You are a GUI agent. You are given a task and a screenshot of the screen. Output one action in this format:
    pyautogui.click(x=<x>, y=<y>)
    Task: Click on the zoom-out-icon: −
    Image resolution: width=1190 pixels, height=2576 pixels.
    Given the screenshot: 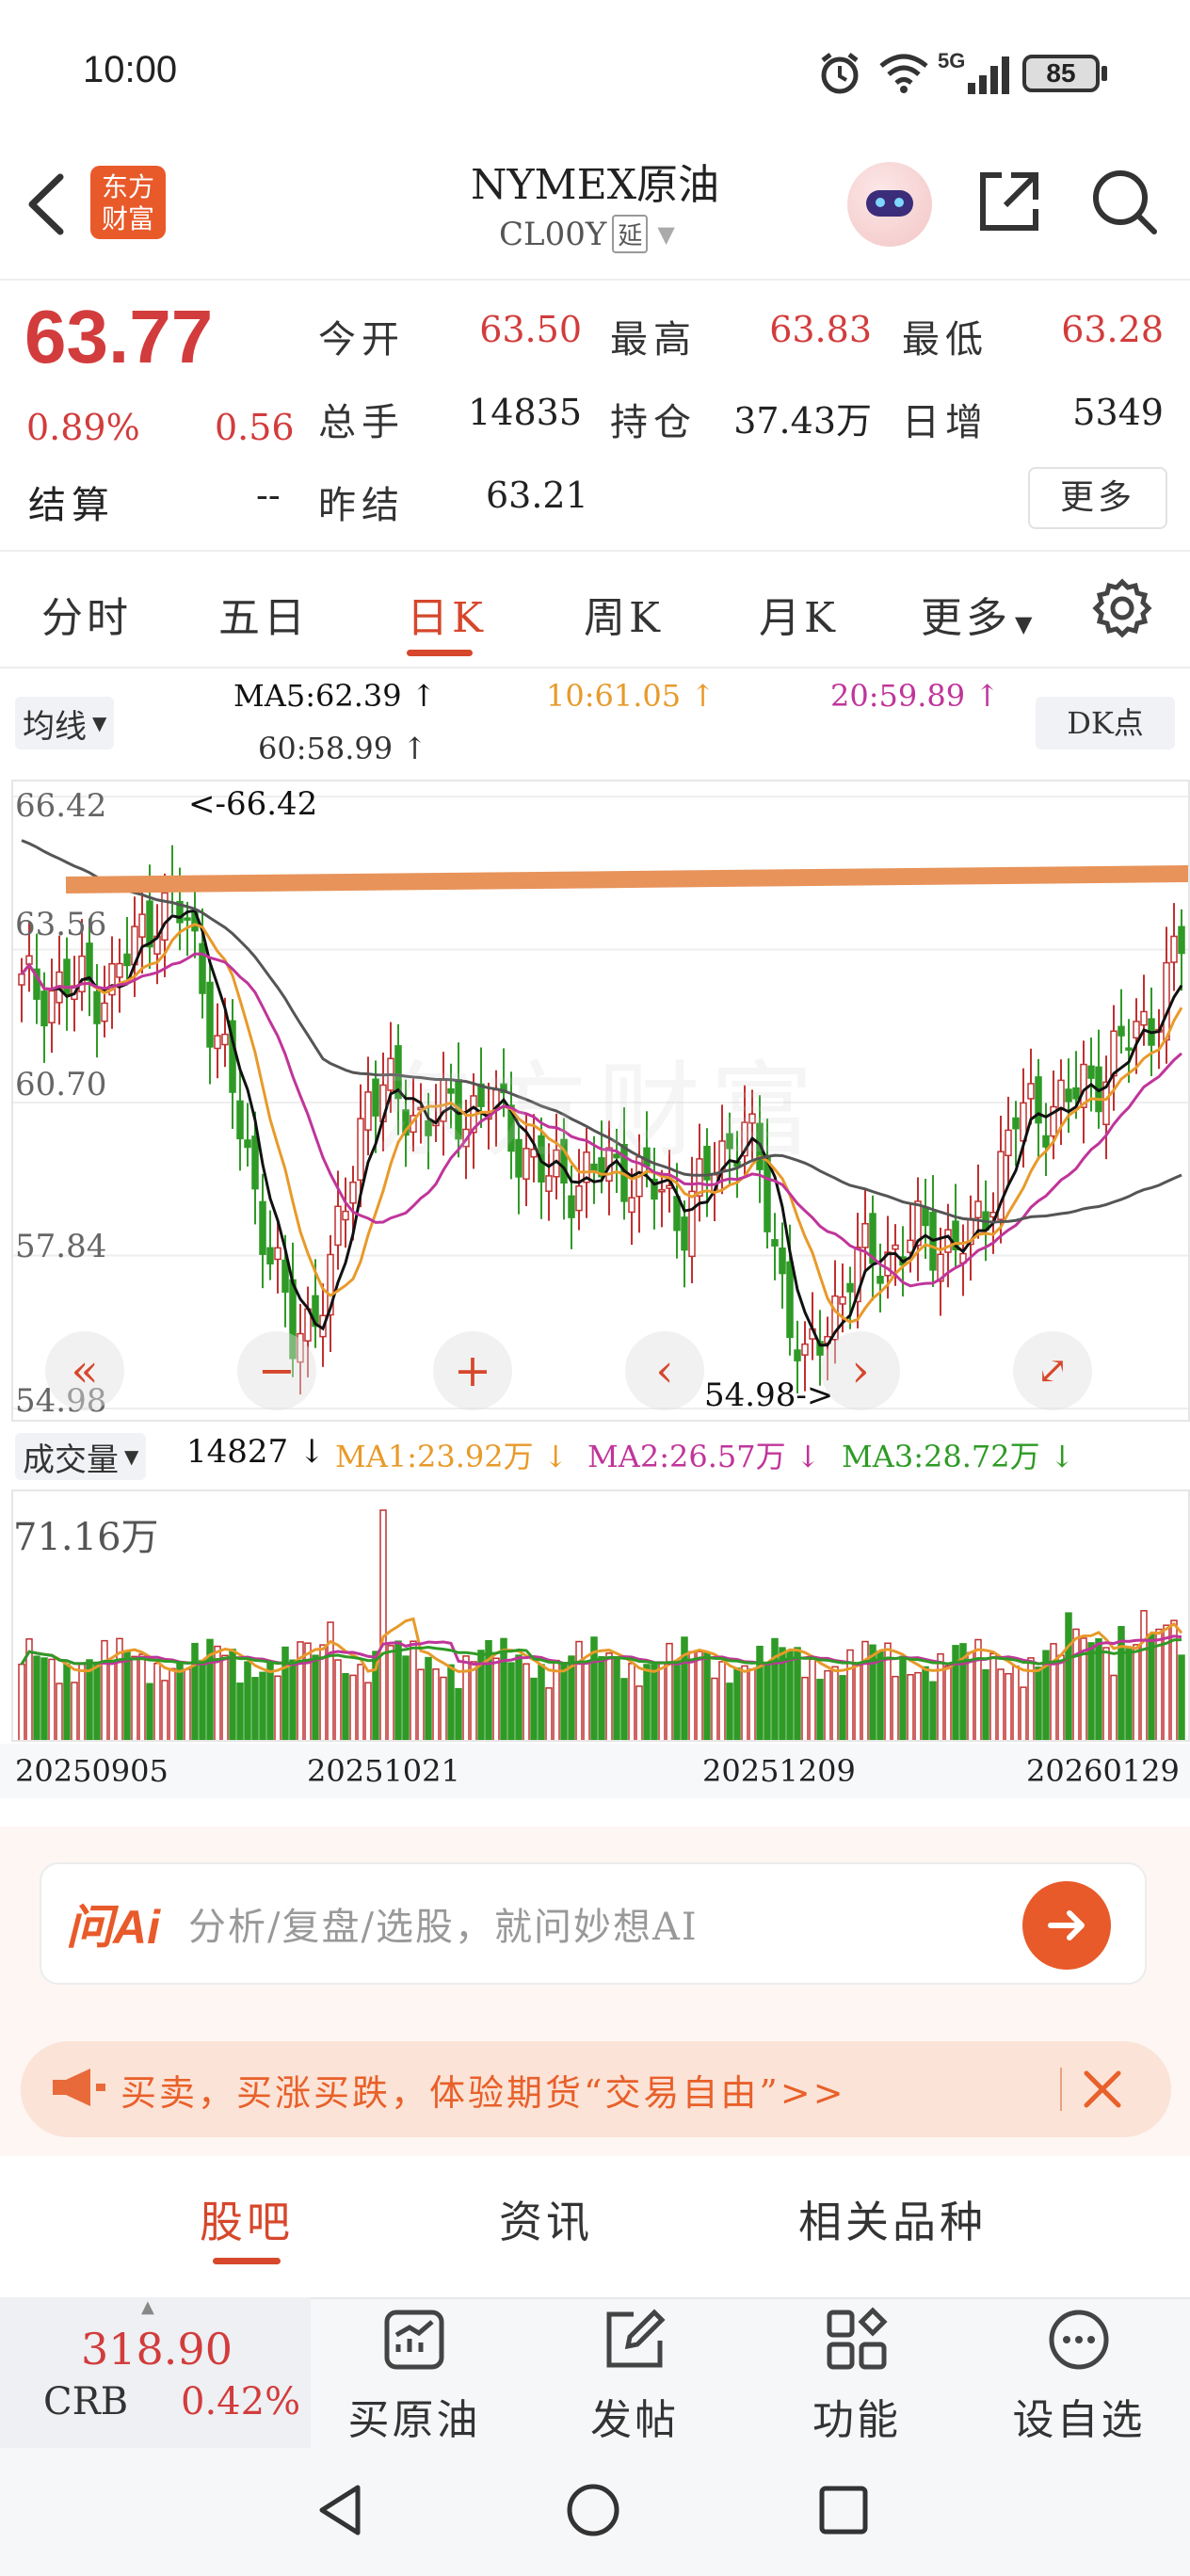 What is the action you would take?
    pyautogui.click(x=276, y=1370)
    